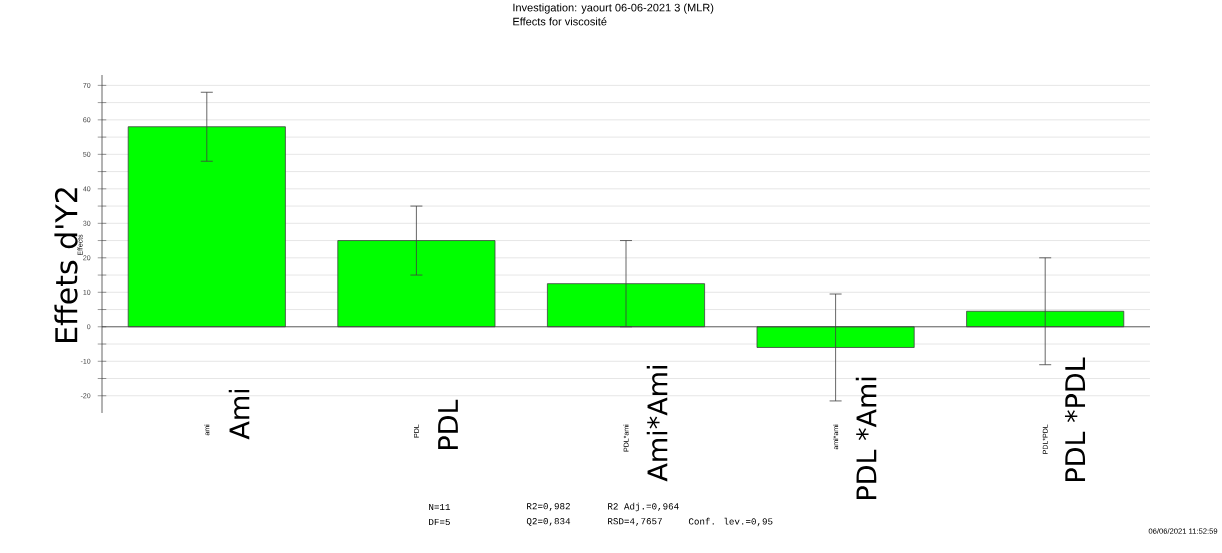  Describe the element at coordinates (560, 21) in the screenshot. I see `chart-subtitle: Effects for viscosité` at that location.